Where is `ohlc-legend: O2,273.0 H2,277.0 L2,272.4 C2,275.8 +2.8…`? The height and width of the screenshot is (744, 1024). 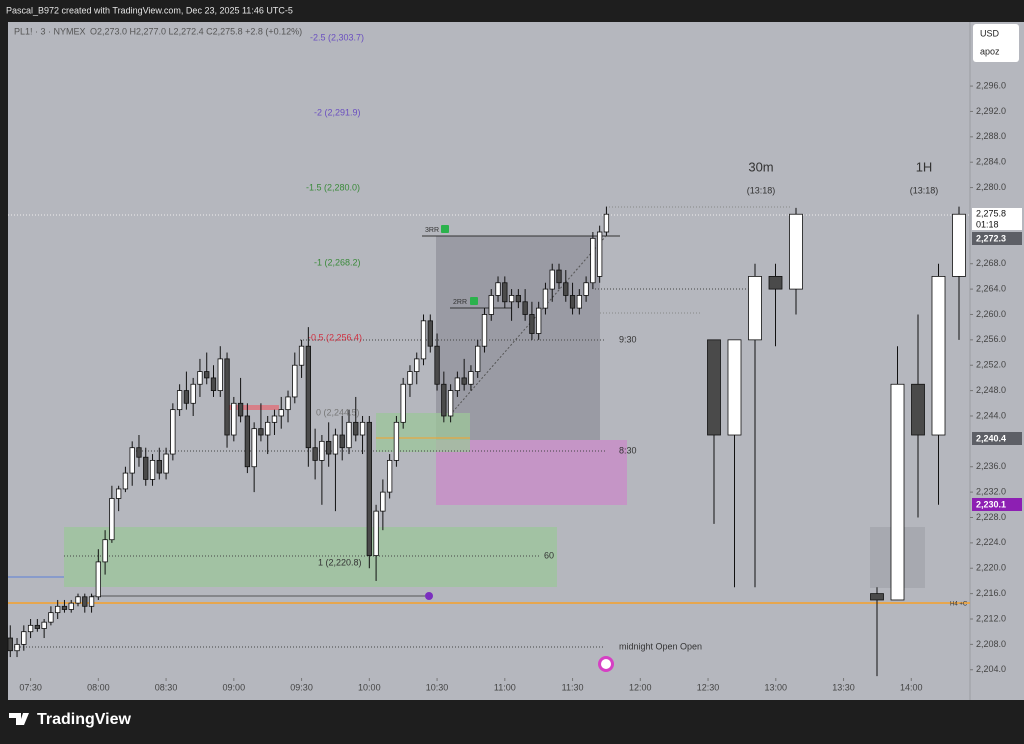
ohlc-legend: O2,273.0 H2,277.0 L2,272.4 C2,275.8 +2.8… is located at coordinates (196, 31).